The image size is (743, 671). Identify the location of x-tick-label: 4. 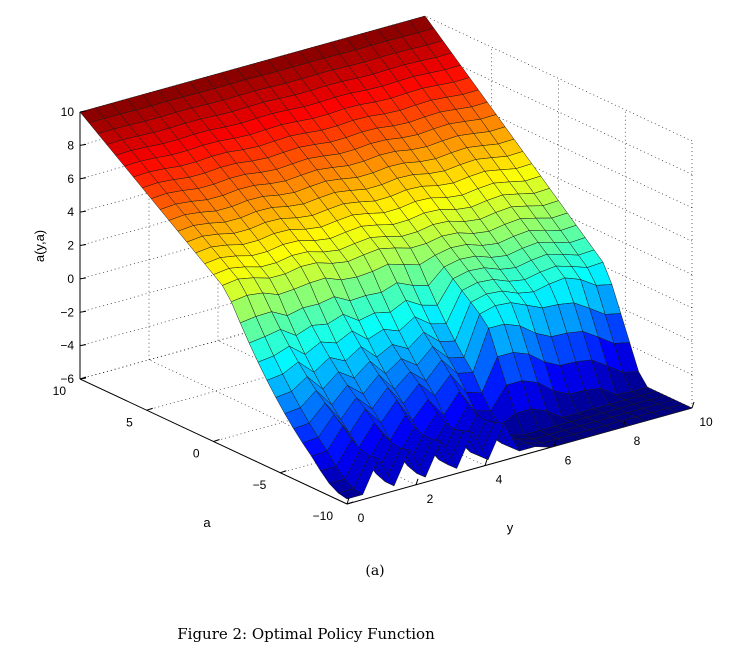
(499, 480).